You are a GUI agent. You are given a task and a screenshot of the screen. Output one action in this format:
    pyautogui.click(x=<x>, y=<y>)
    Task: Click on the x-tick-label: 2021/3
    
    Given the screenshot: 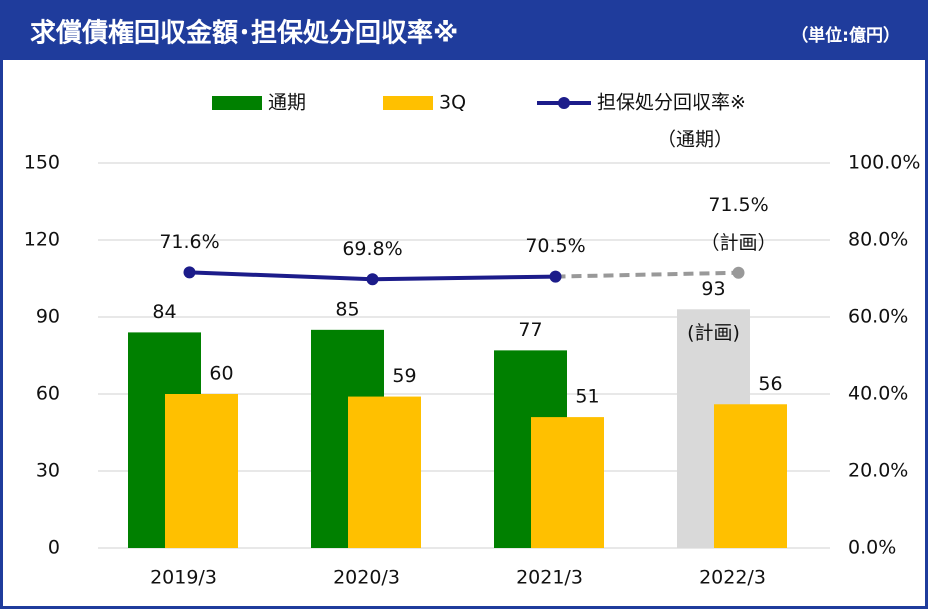 What is the action you would take?
    pyautogui.click(x=549, y=578)
    